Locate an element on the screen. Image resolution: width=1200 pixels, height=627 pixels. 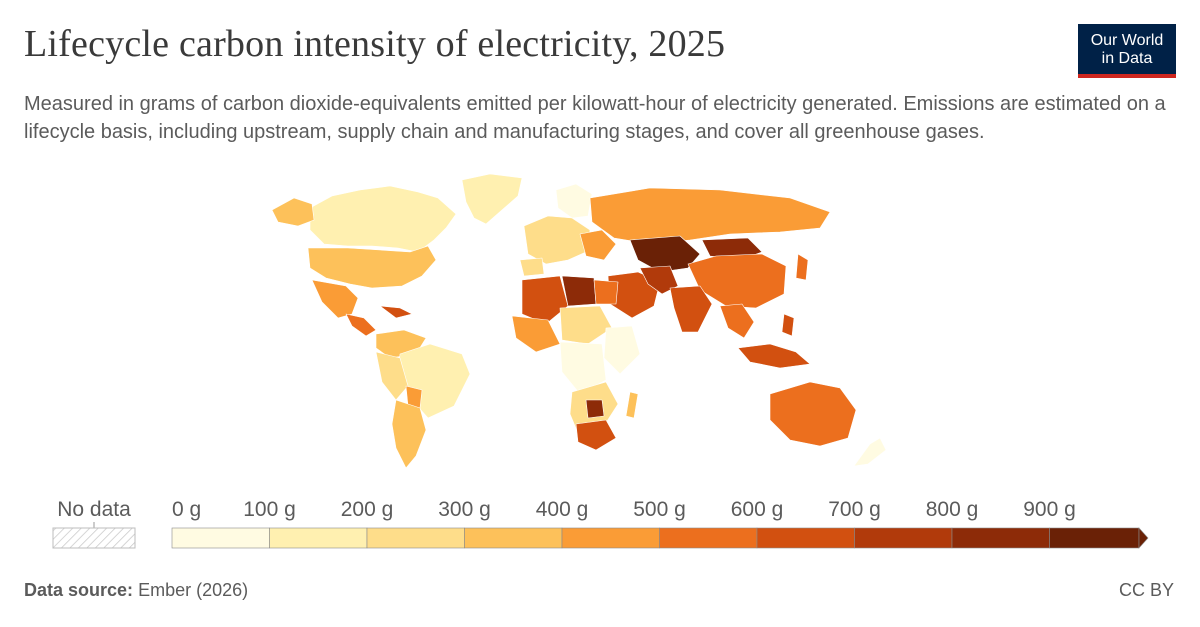
data-source-link: Ember (2026) is located at coordinates (193, 590).